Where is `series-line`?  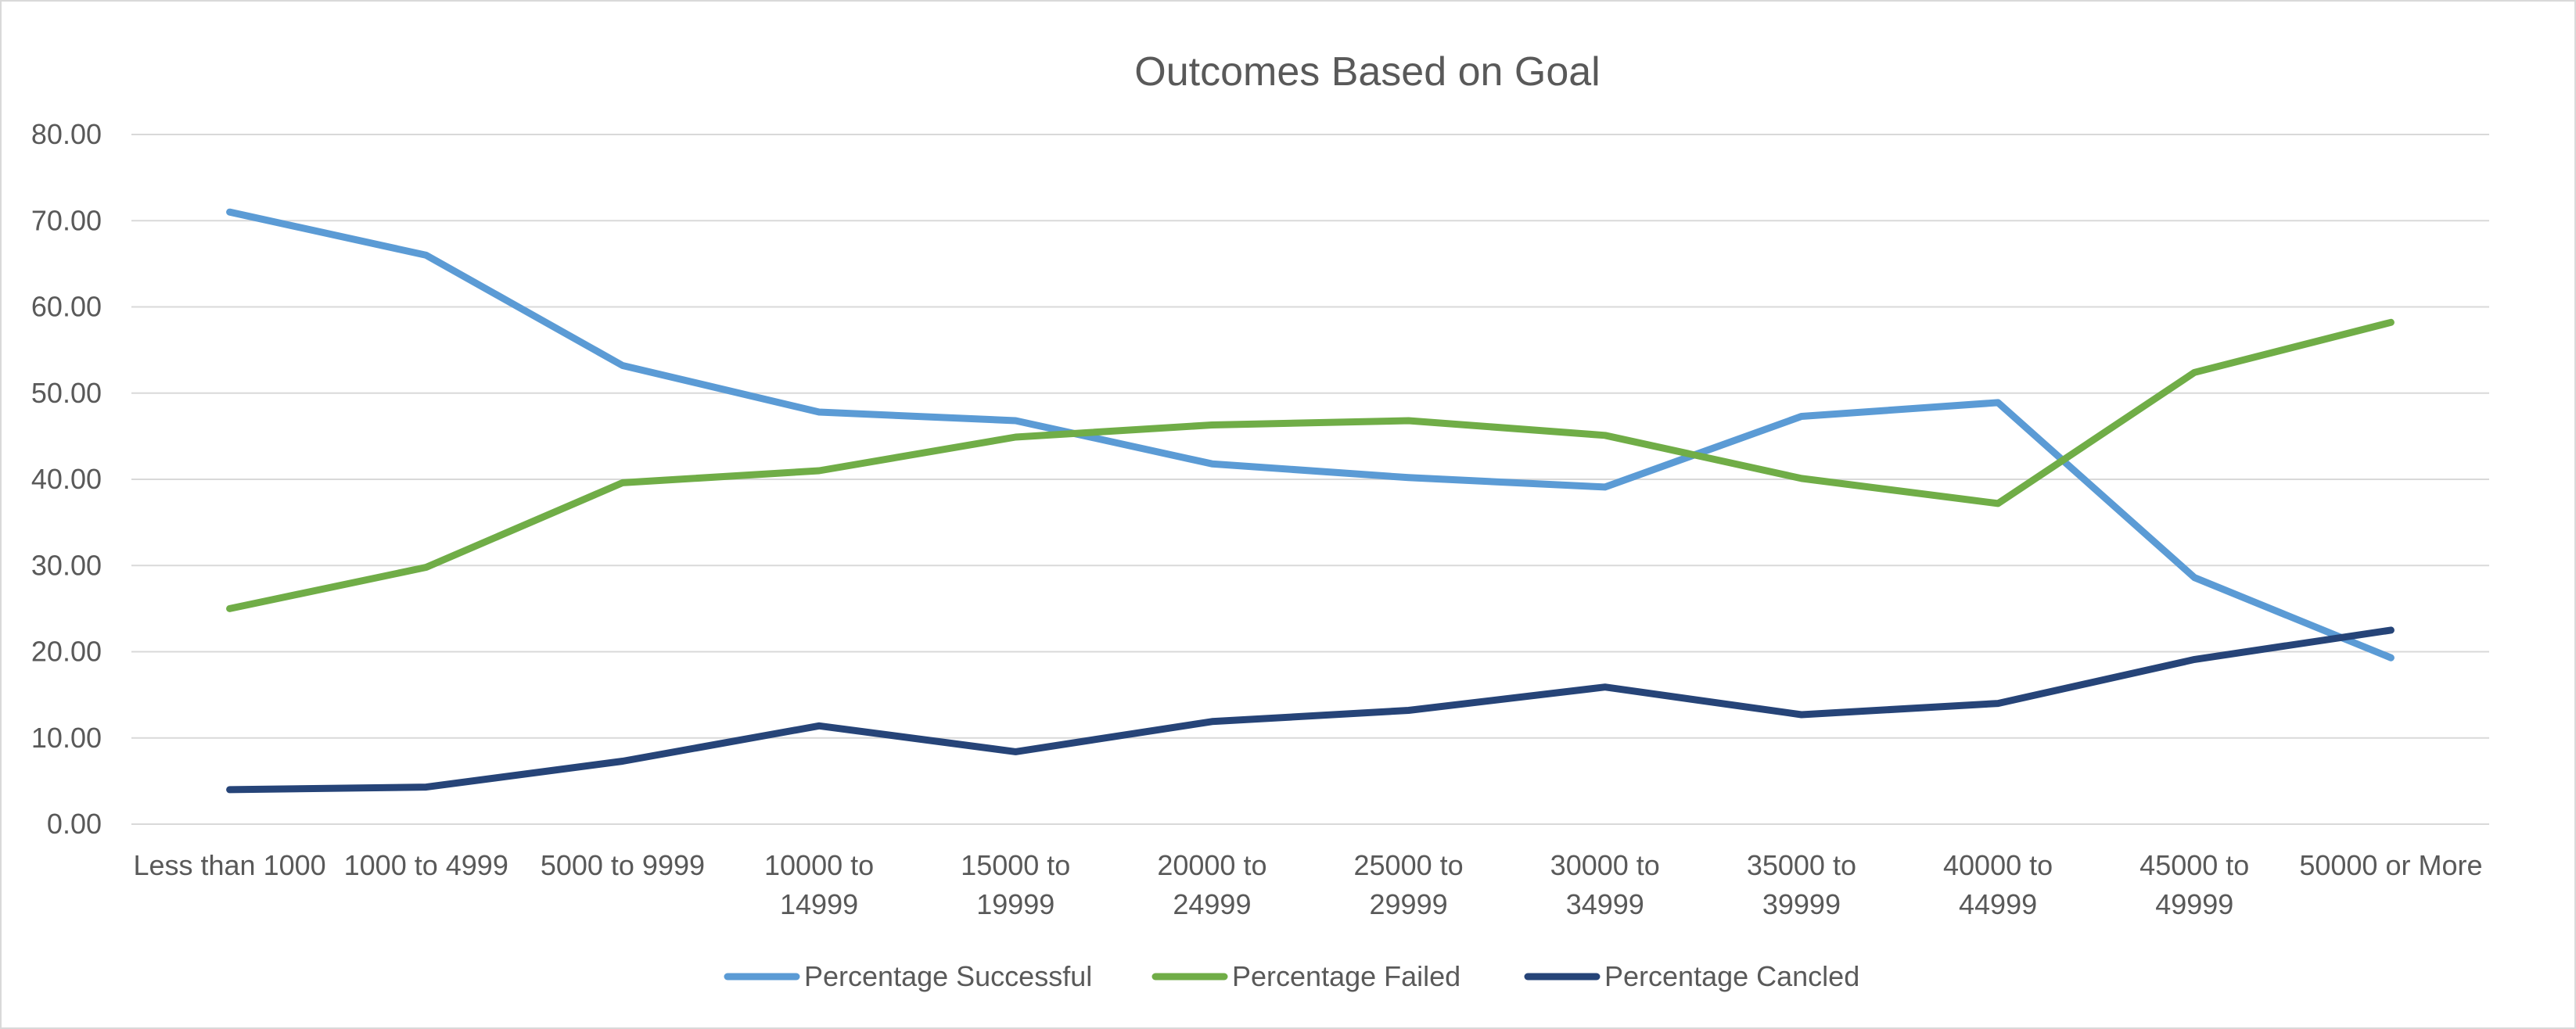
series-line is located at coordinates (1310, 710).